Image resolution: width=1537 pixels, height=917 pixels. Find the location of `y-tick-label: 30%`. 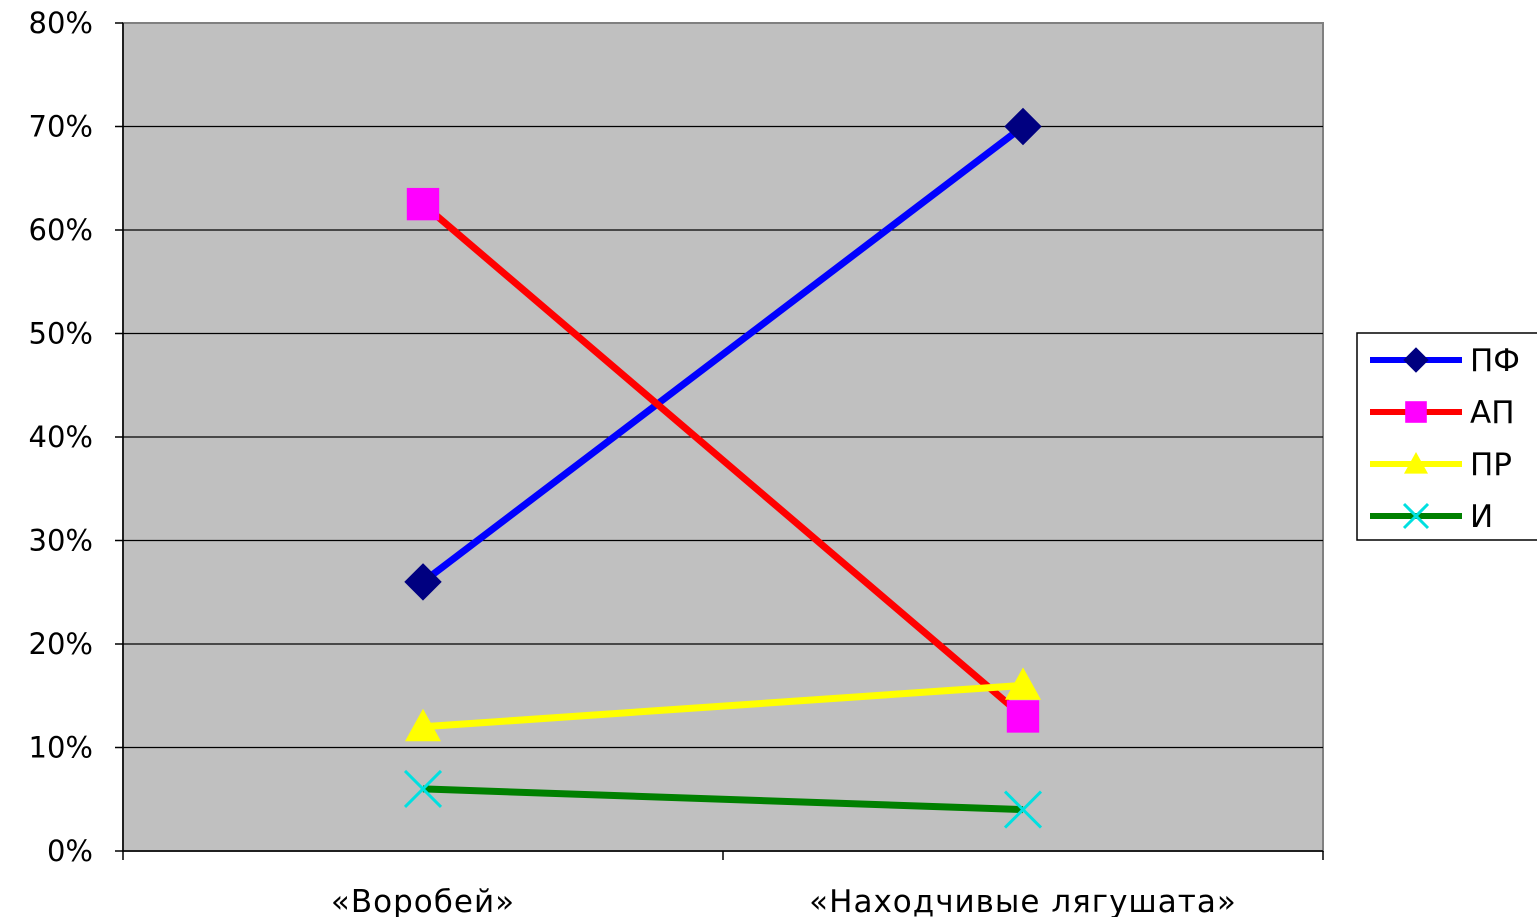

y-tick-label: 30% is located at coordinates (61, 541).